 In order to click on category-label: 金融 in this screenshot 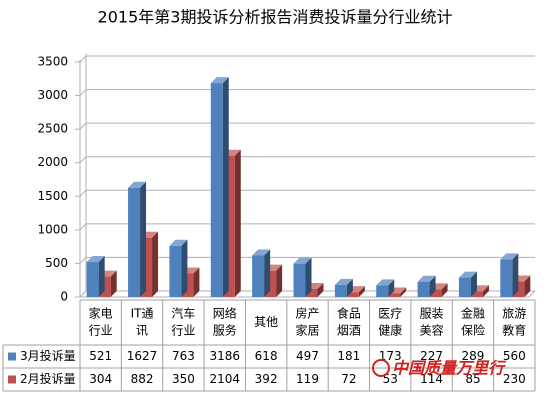, I will do `click(473, 313)`.